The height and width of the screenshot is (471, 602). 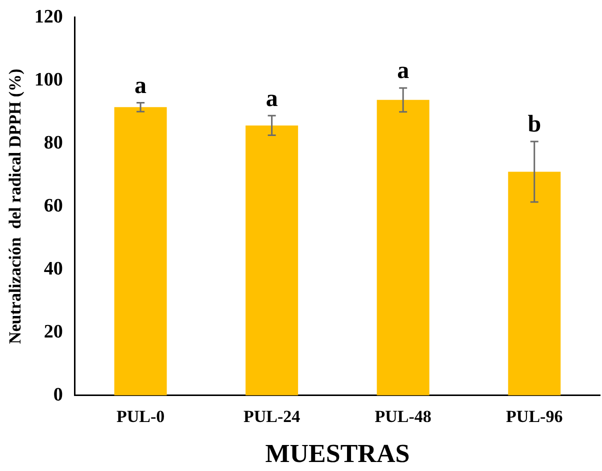 I want to click on y-tick-label: 20, so click(x=53, y=331).